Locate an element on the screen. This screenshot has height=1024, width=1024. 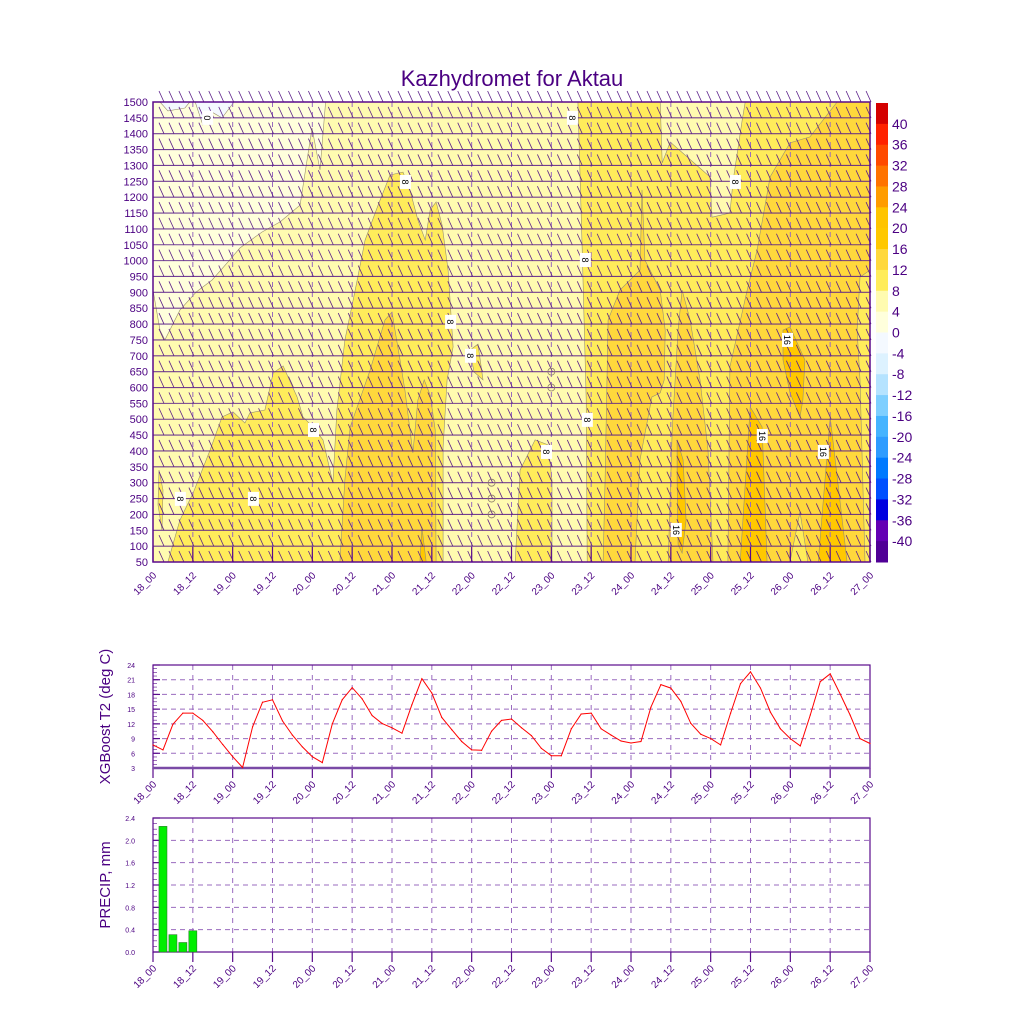
colorbar-swatch is located at coordinates (882, 260).